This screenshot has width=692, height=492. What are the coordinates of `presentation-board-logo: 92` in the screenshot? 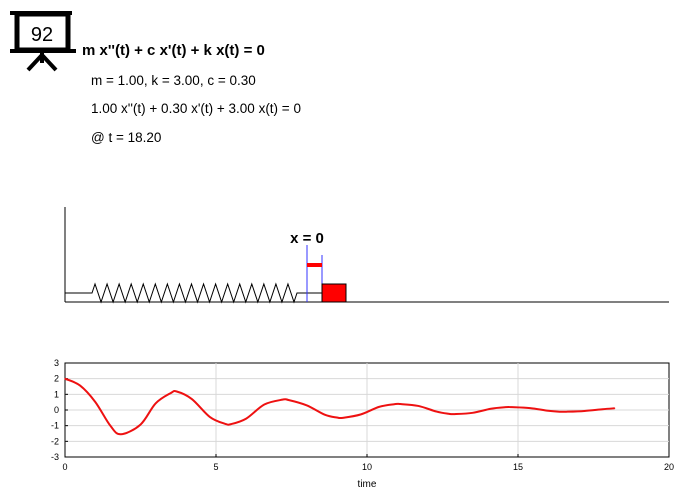 It's located at (43, 41).